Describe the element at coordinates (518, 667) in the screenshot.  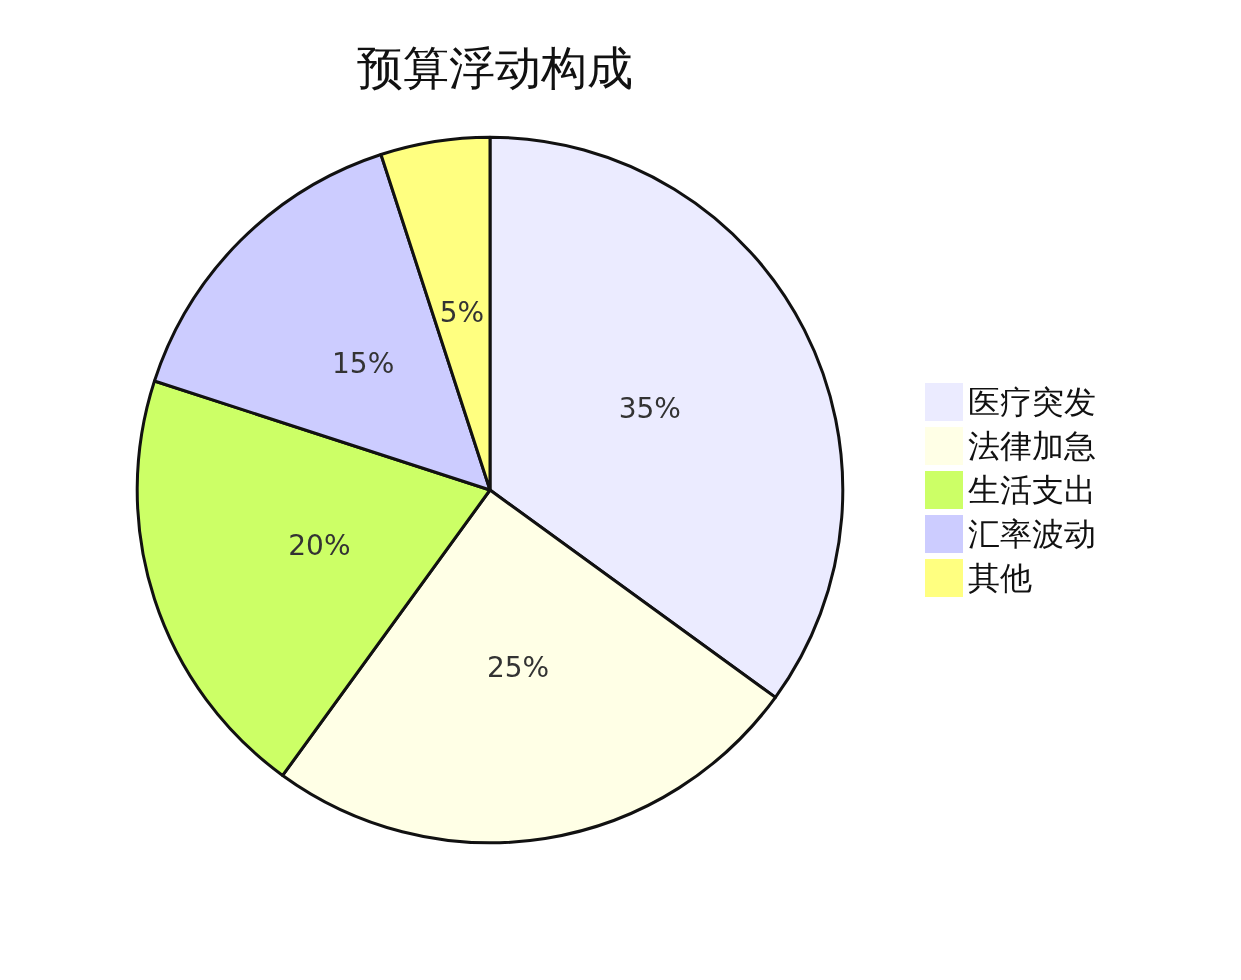
I see `data-label: 25%` at that location.